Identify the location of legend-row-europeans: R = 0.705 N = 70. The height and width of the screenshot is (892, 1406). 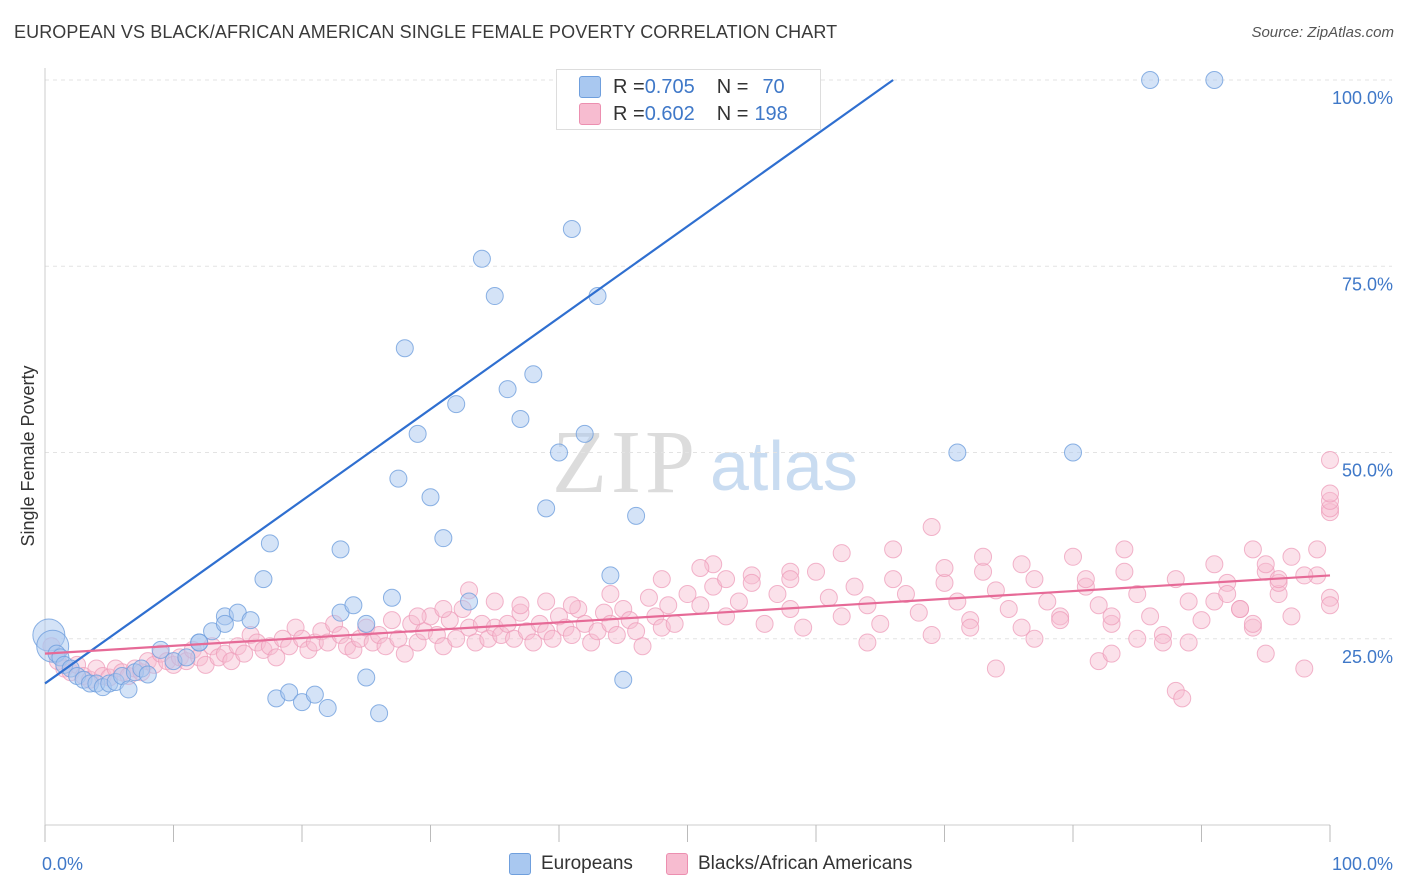
(682, 87).